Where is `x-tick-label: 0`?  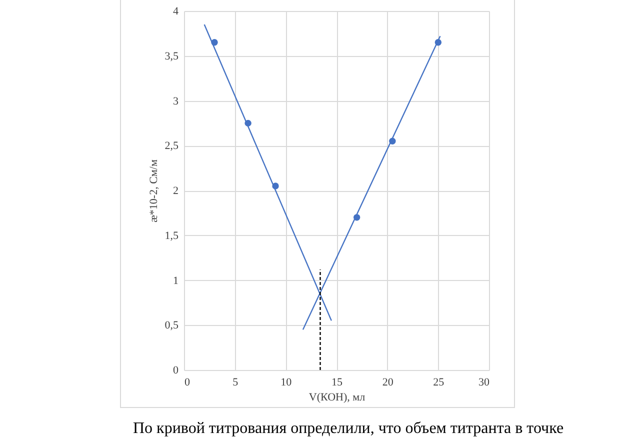
x-tick-label: 0 is located at coordinates (187, 382).